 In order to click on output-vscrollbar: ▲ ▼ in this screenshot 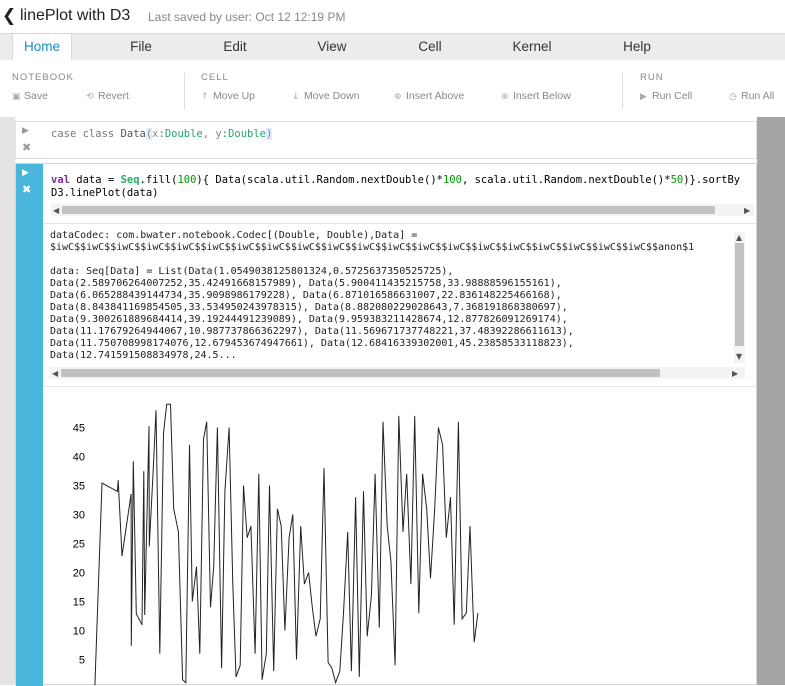, I will do `click(739, 297)`.